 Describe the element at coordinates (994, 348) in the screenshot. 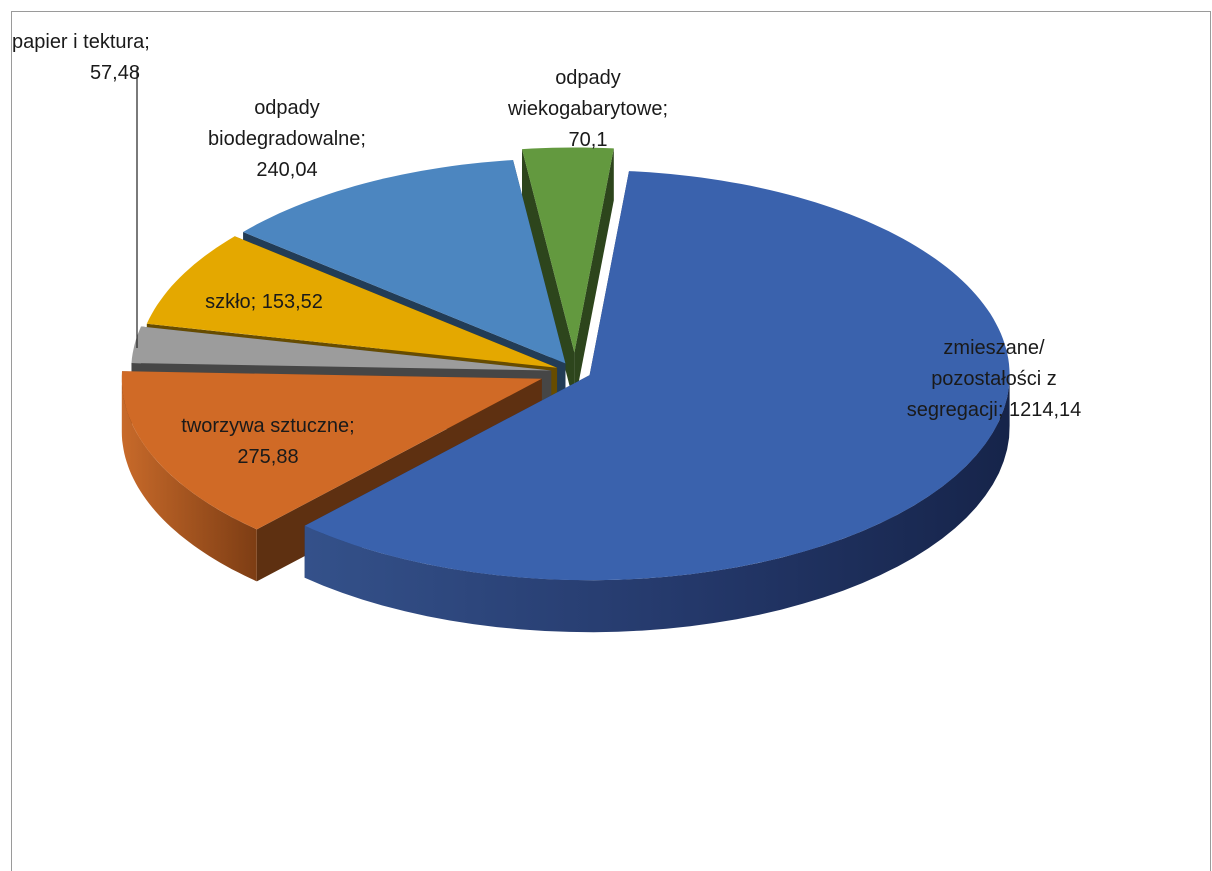

I see `pie-label-line-0-0: zmieszane/` at that location.